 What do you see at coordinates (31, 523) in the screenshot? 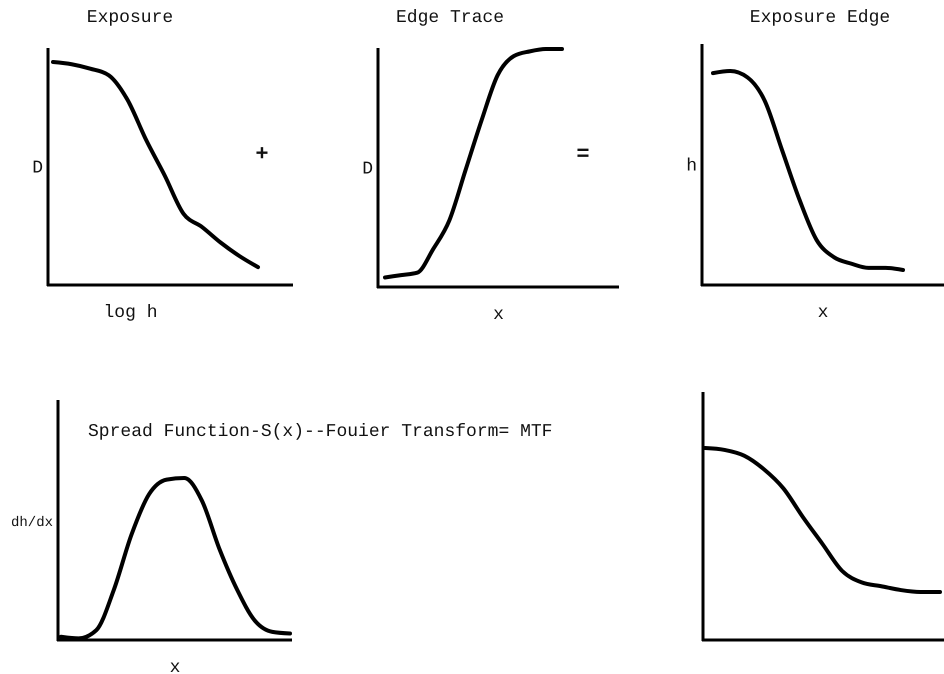
I see `y-axis-title: dh/dx` at bounding box center [31, 523].